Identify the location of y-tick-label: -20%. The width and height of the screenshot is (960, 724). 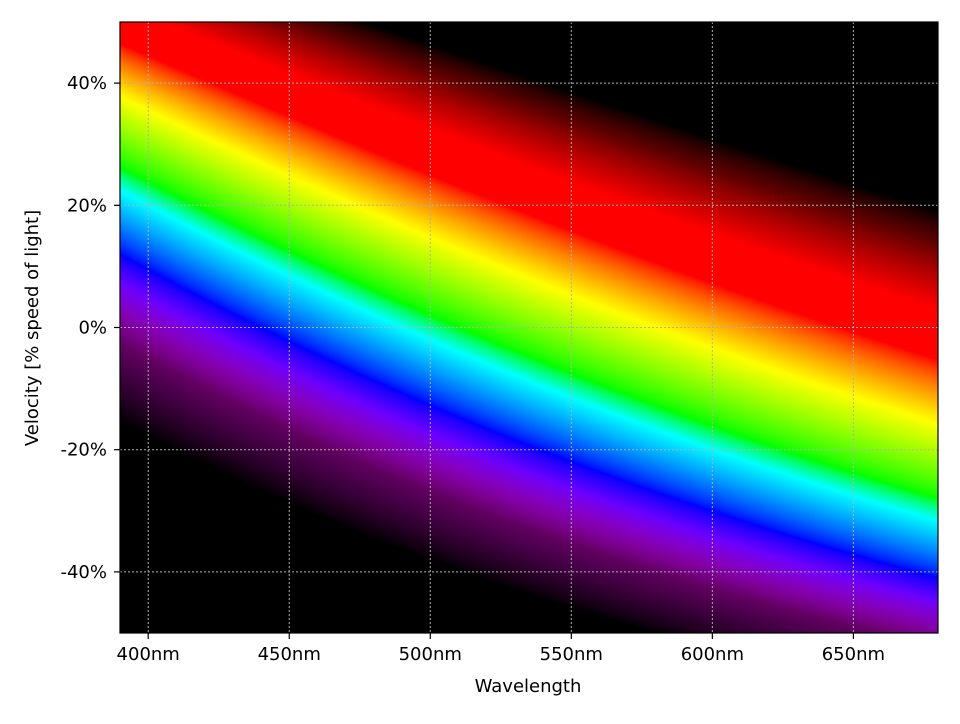
(83, 450).